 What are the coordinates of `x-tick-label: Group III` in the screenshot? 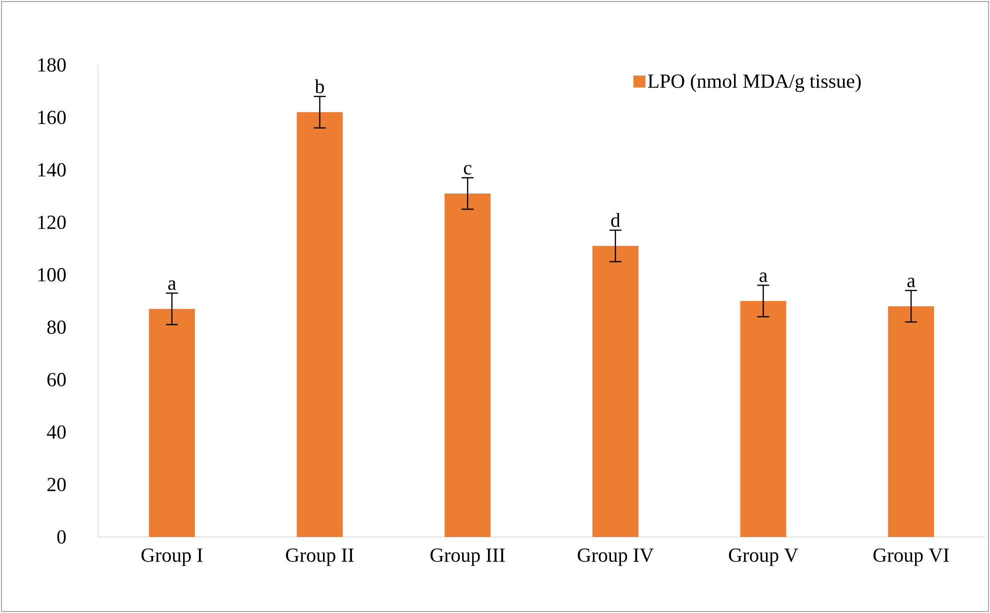 It's located at (467, 557).